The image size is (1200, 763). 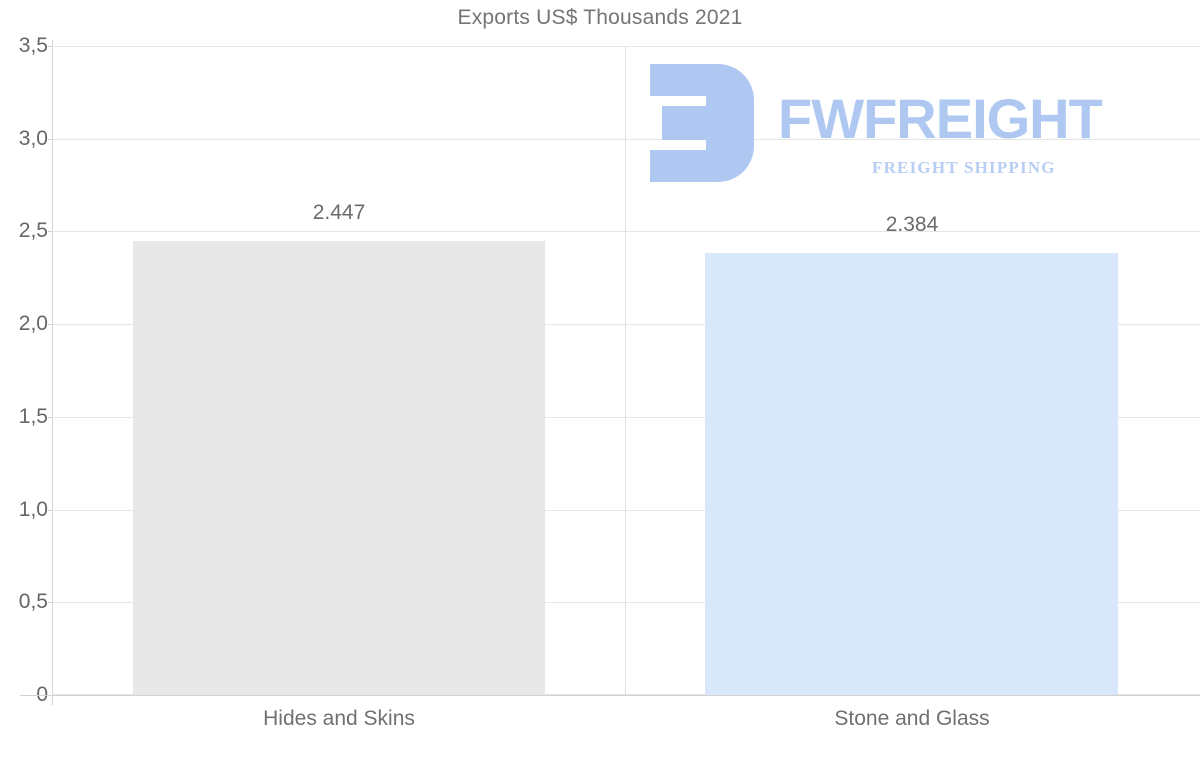 What do you see at coordinates (33, 230) in the screenshot?
I see `y-tick-label: 2,5` at bounding box center [33, 230].